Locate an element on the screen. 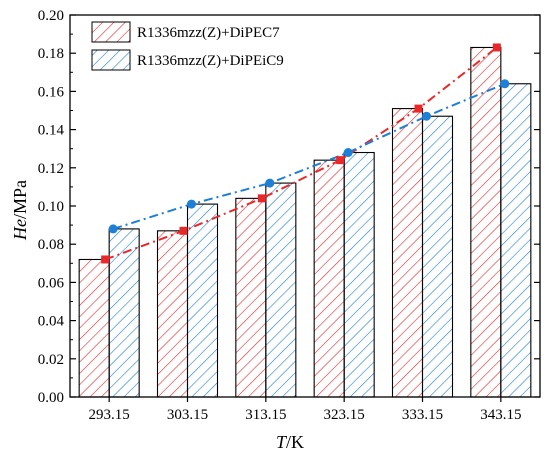  y-tick-label: 0.12 is located at coordinates (51, 169).